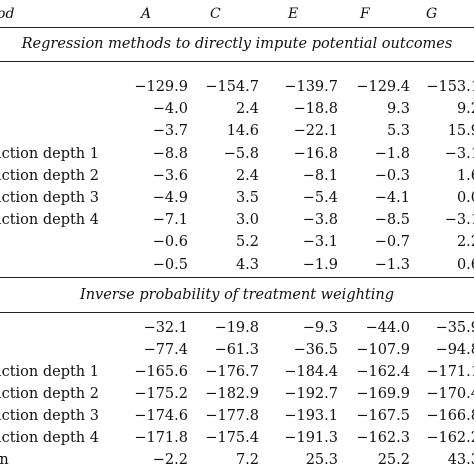  I want to click on table-cell: −3.8, so click(320, 220).